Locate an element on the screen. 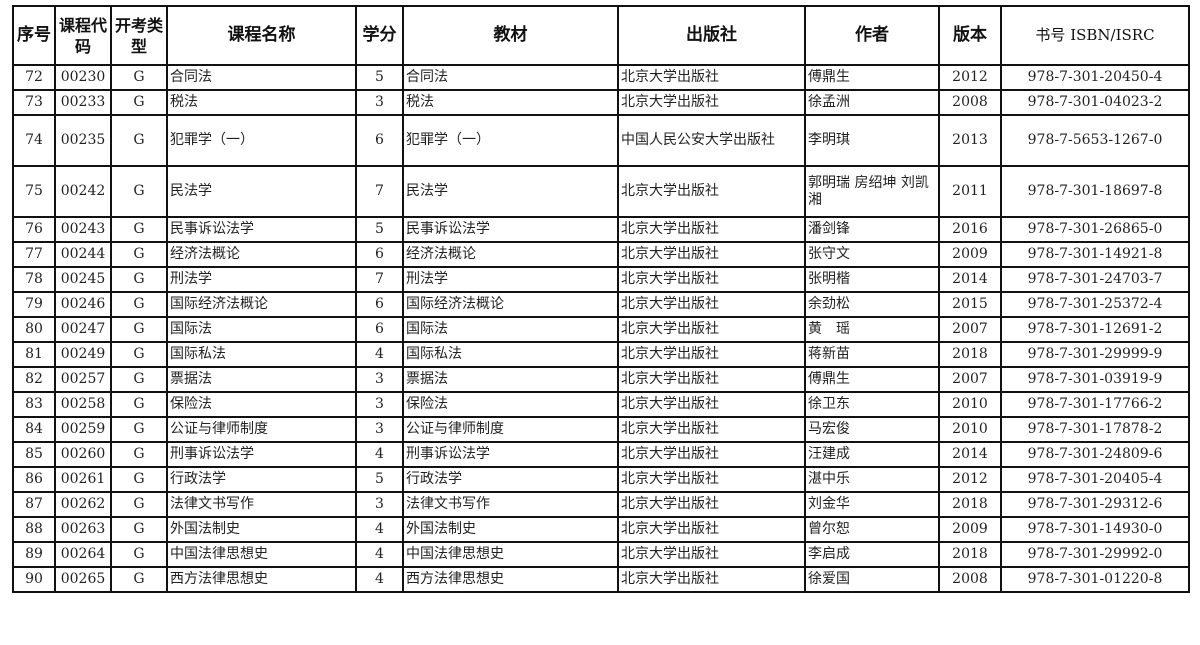 The width and height of the screenshot is (1200, 645). course-code-cell: 00263 is located at coordinates (83, 529).